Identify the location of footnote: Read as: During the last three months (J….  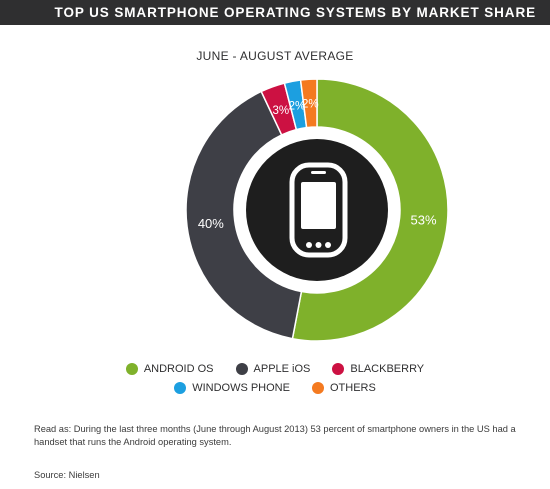
(275, 435).